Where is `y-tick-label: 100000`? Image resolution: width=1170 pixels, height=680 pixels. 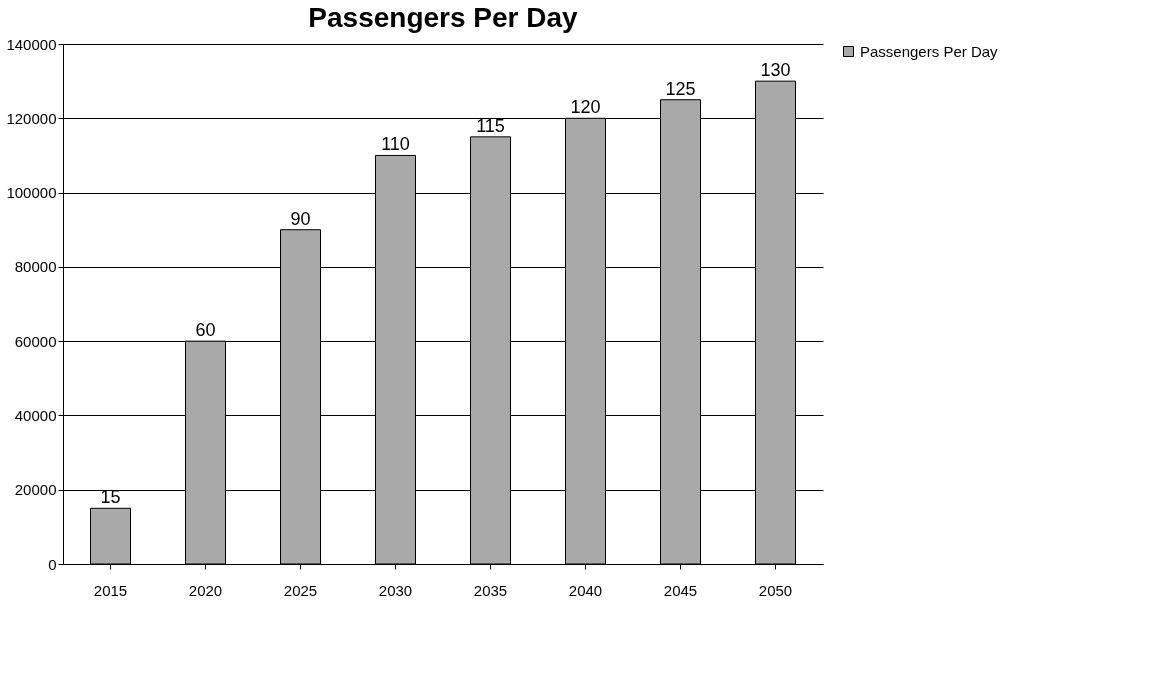
y-tick-label: 100000 is located at coordinates (31, 193).